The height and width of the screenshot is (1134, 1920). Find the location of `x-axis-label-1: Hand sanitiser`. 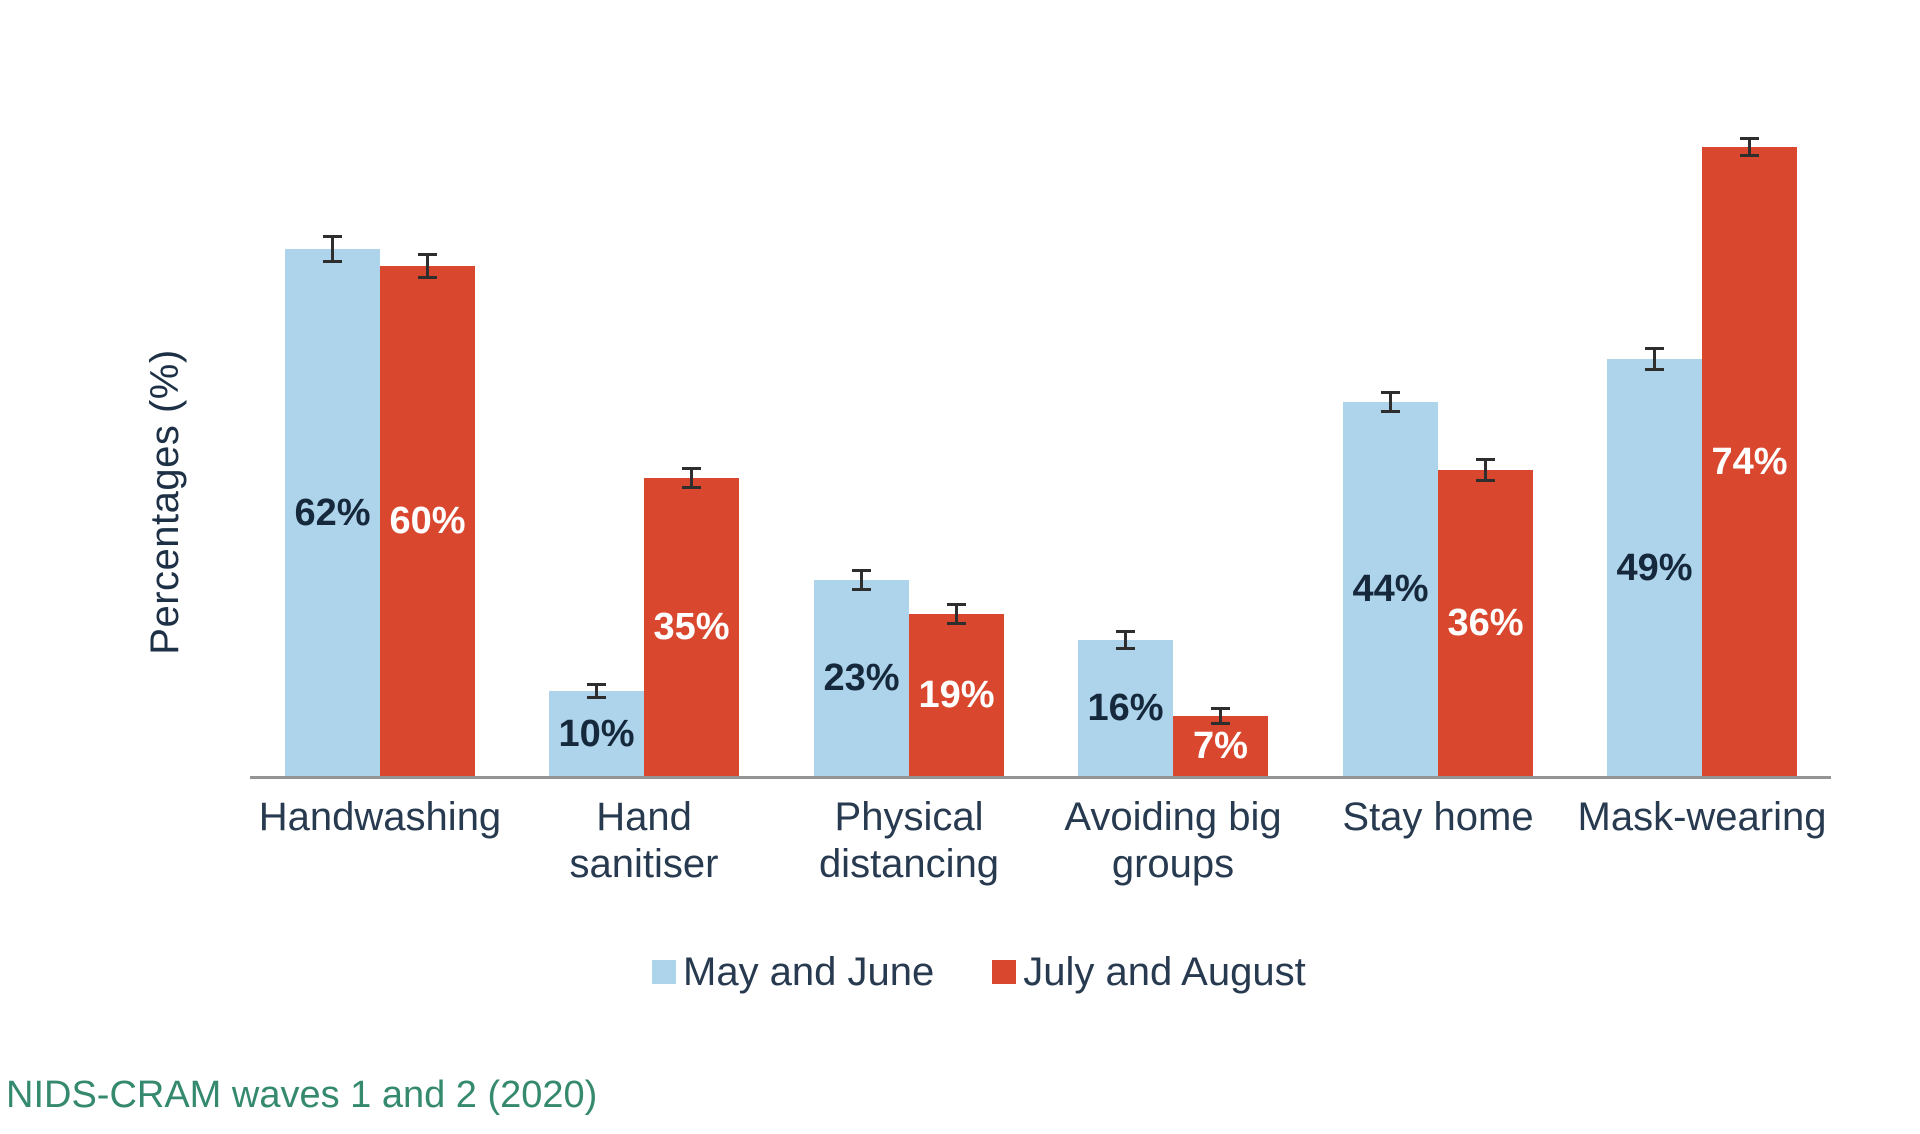

x-axis-label-1: Hand sanitiser is located at coordinates (644, 840).